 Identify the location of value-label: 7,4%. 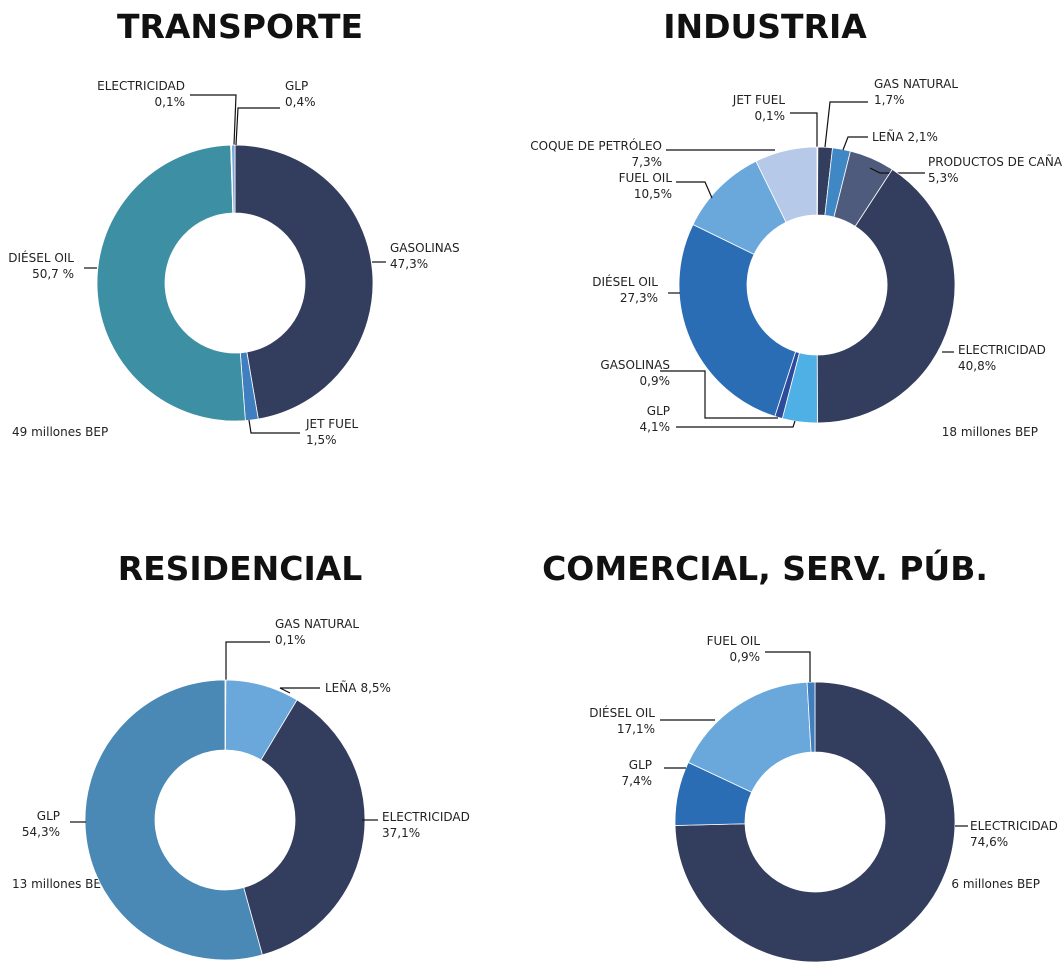
(637, 781).